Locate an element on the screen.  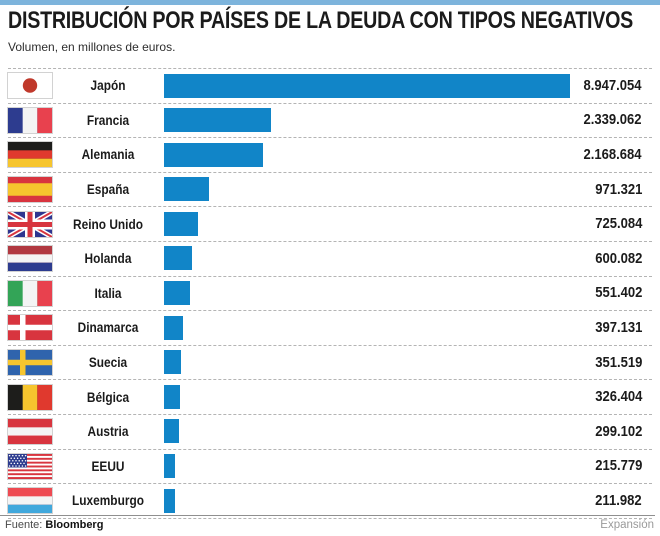
country-row: Bélgica 326.404 is located at coordinates (329, 396).